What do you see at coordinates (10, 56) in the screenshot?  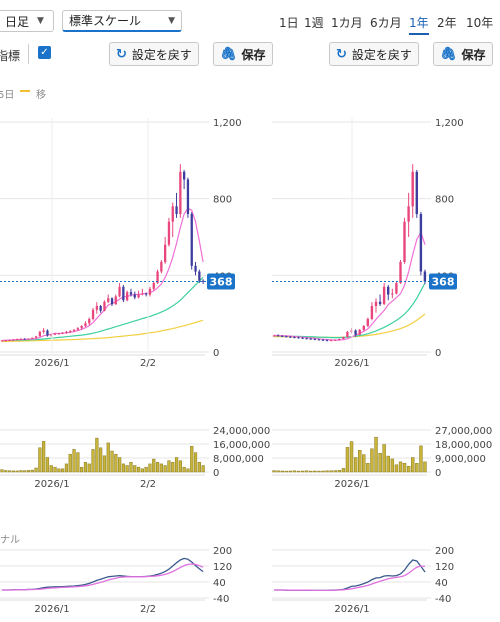 I see `indicator-label: 指標` at bounding box center [10, 56].